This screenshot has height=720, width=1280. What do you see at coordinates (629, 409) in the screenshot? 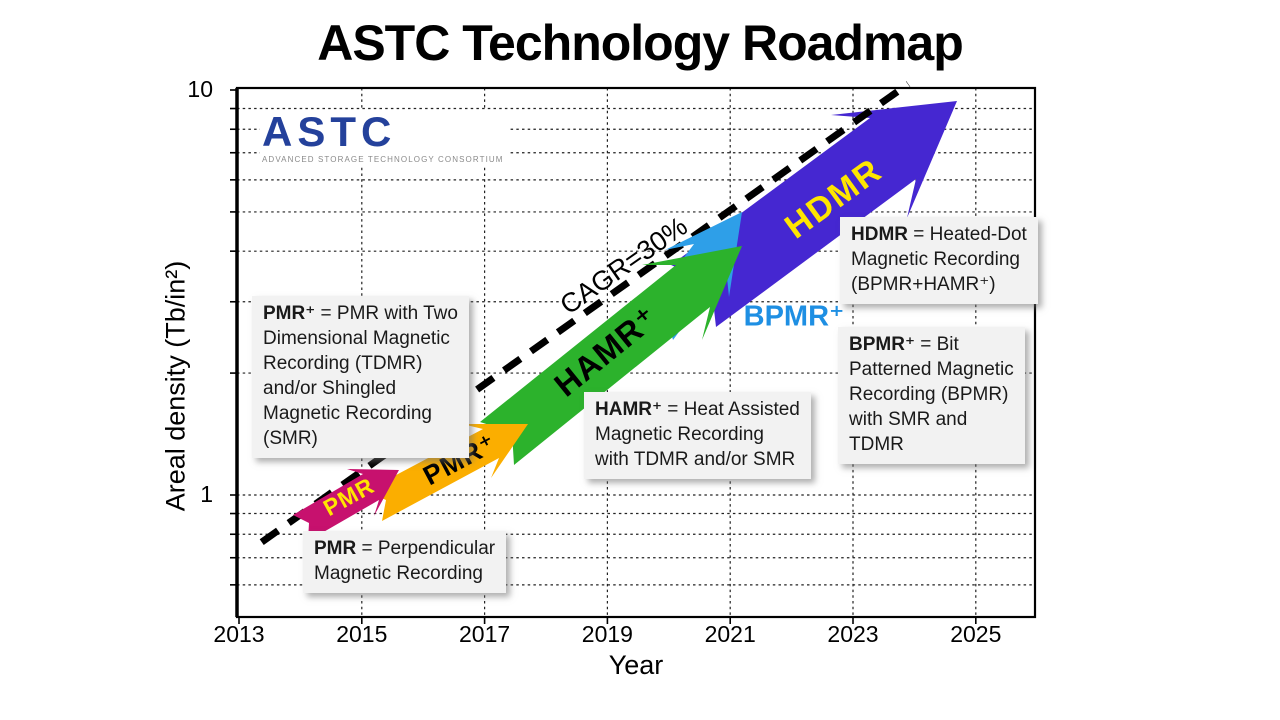
I see `hamr-plus-term: HAMR⁺` at bounding box center [629, 409].